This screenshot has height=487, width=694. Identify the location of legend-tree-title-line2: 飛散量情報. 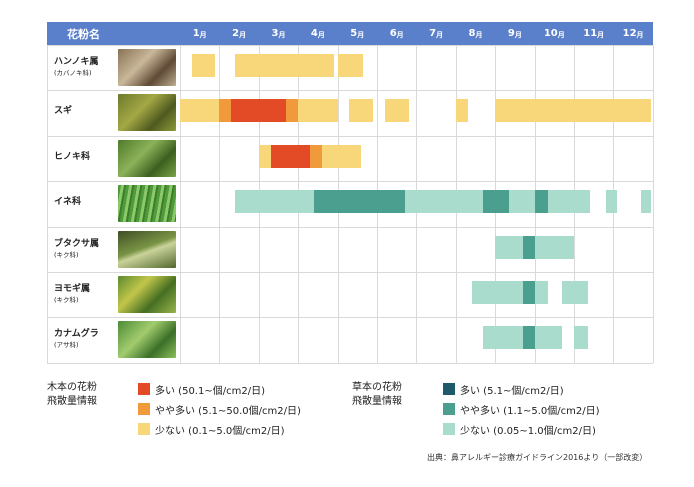
(72, 401).